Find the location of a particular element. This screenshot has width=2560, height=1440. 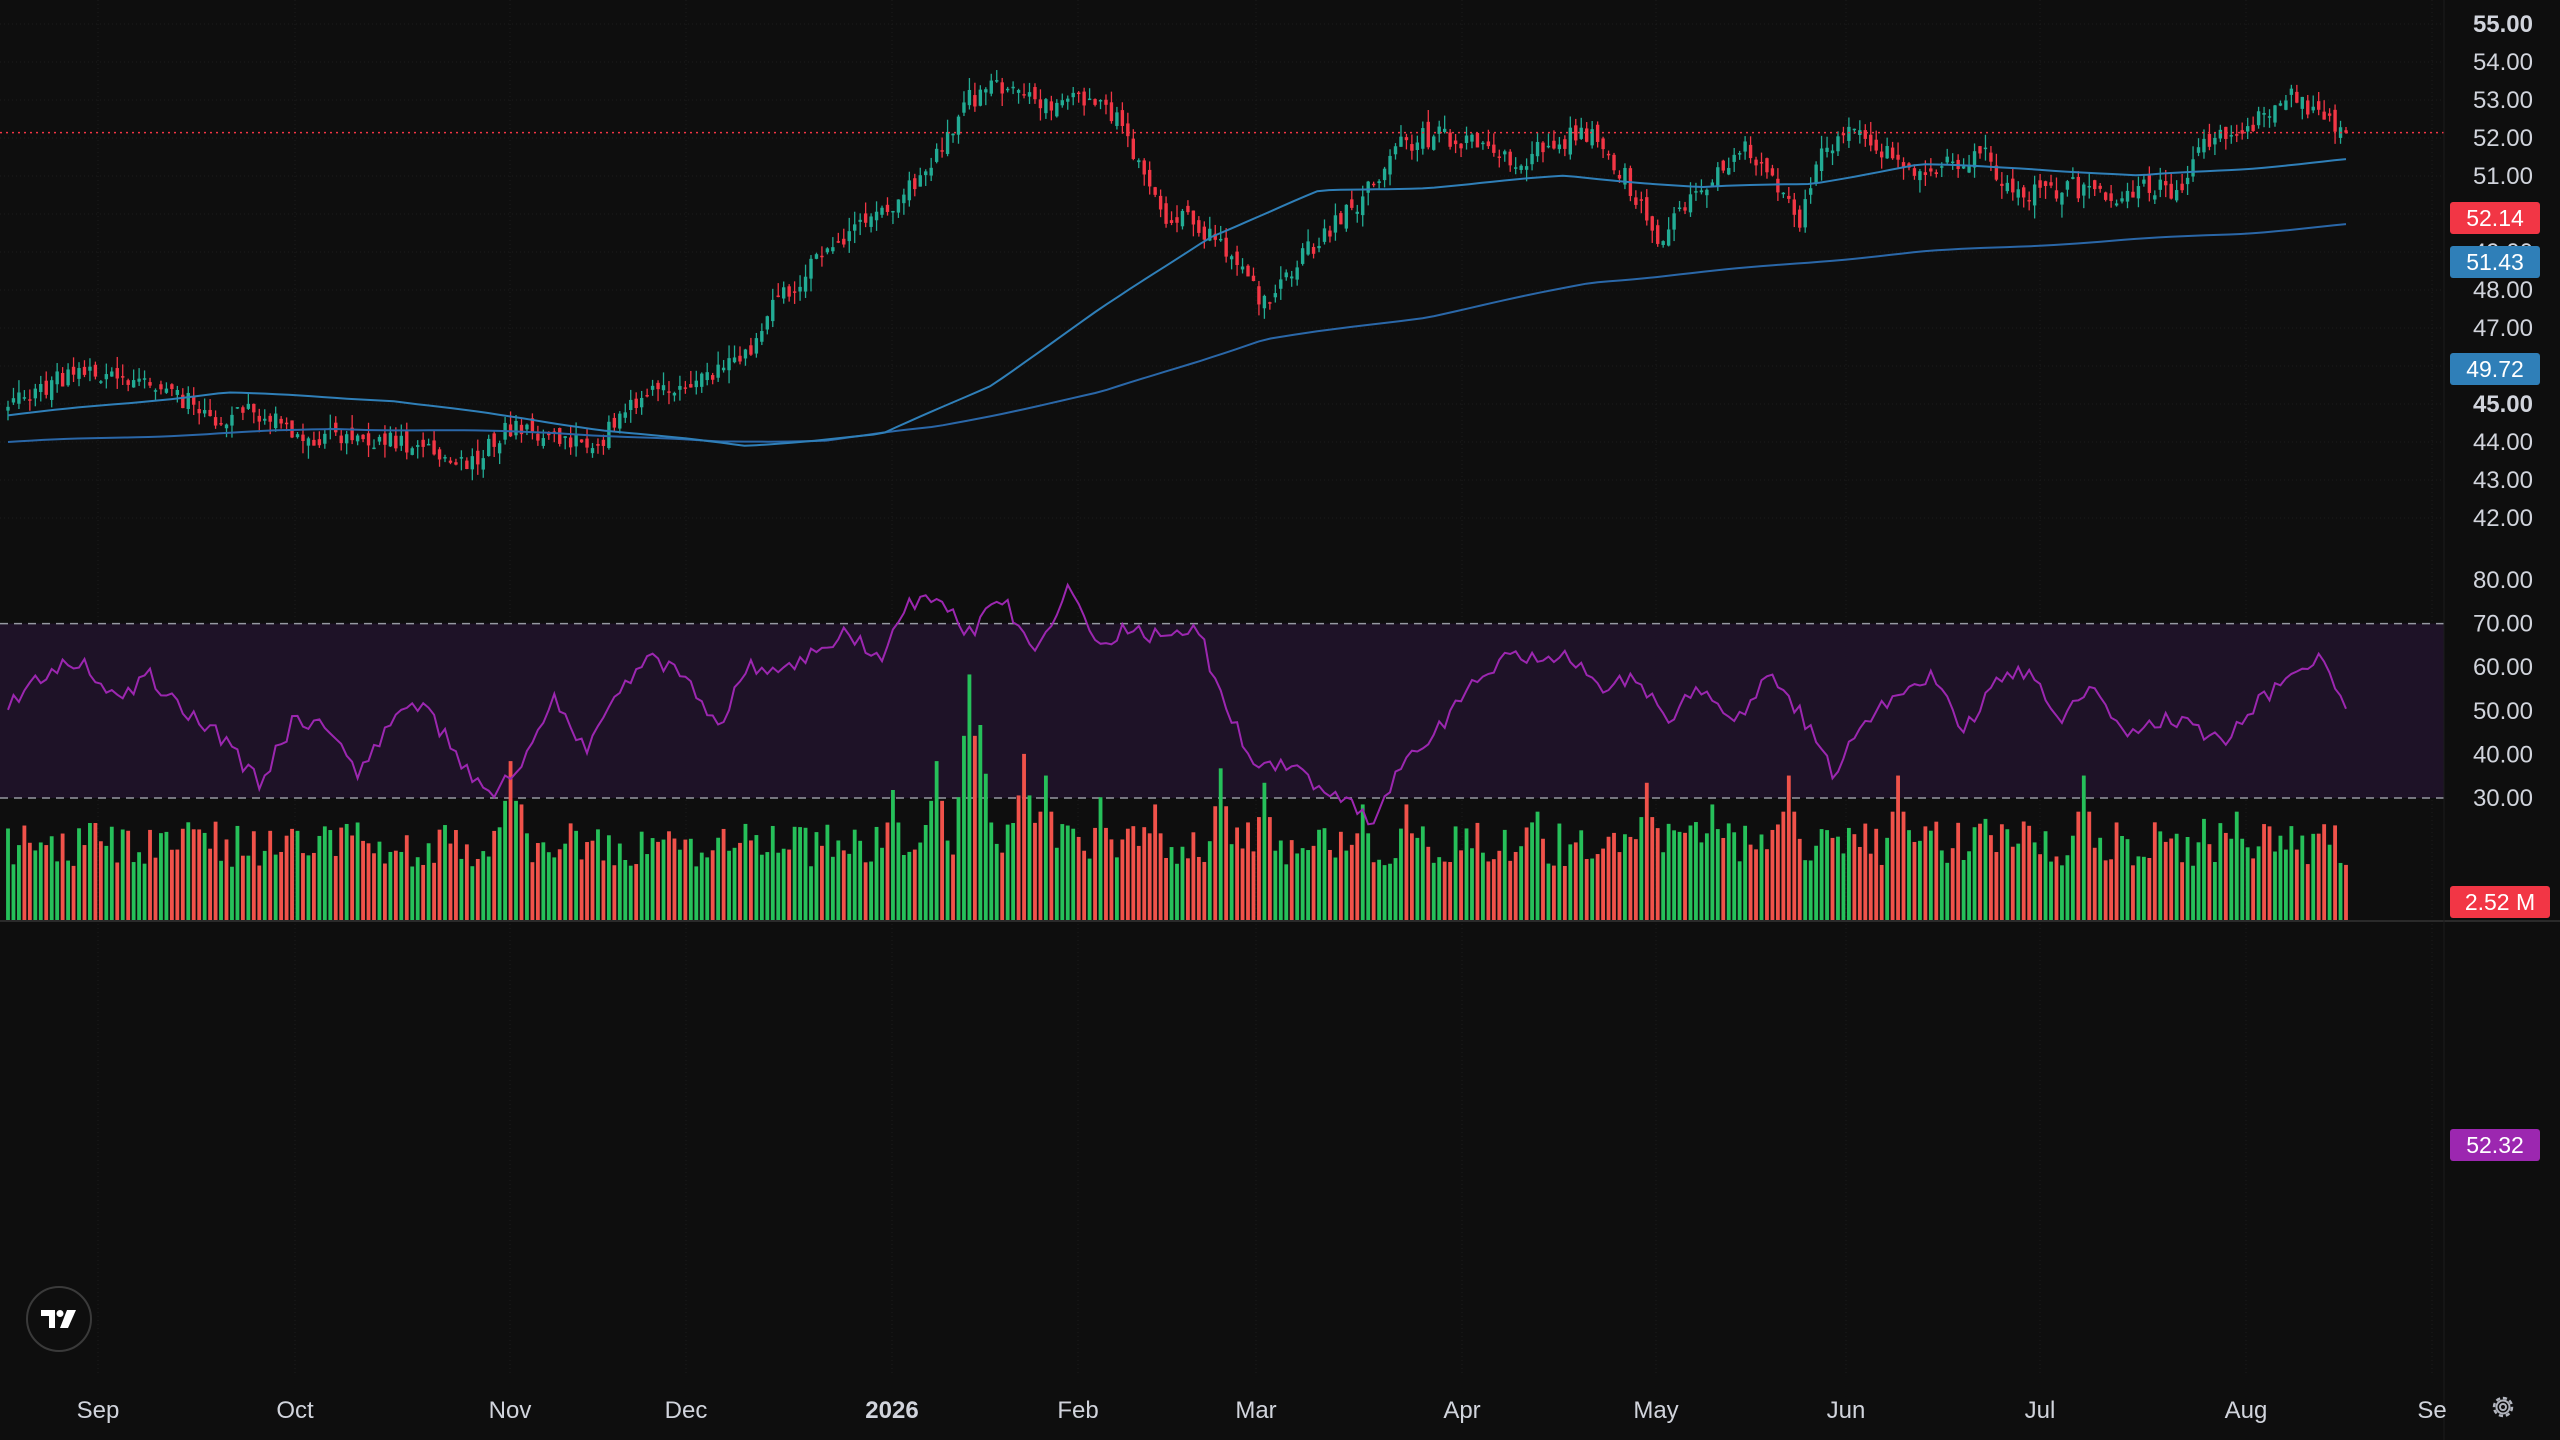

price-tick-label: 53.00 is located at coordinates (2503, 100).